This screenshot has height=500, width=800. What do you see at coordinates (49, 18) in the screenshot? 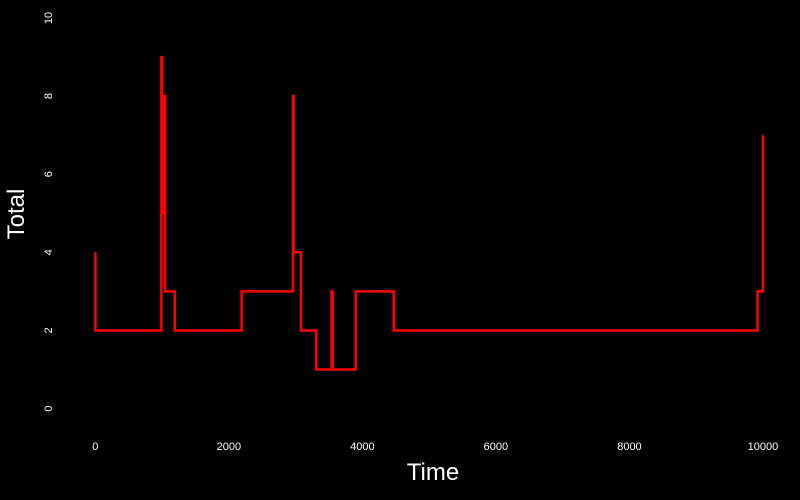
I see `y-tick-label: 10` at bounding box center [49, 18].